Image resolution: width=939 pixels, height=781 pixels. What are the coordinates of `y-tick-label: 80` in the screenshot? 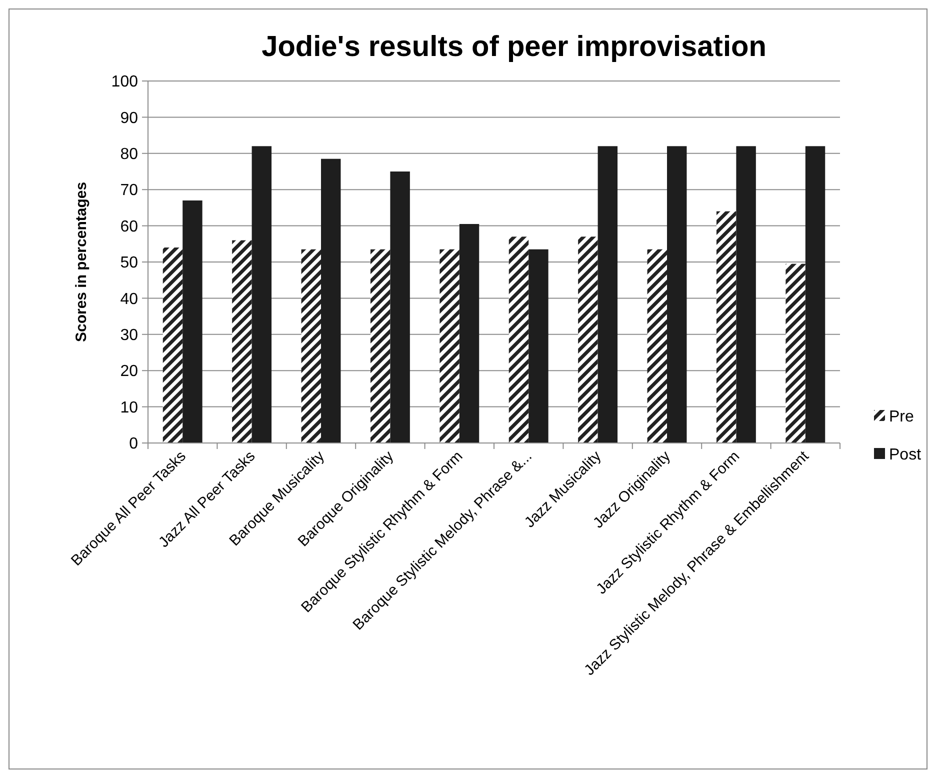 It's located at (129, 154).